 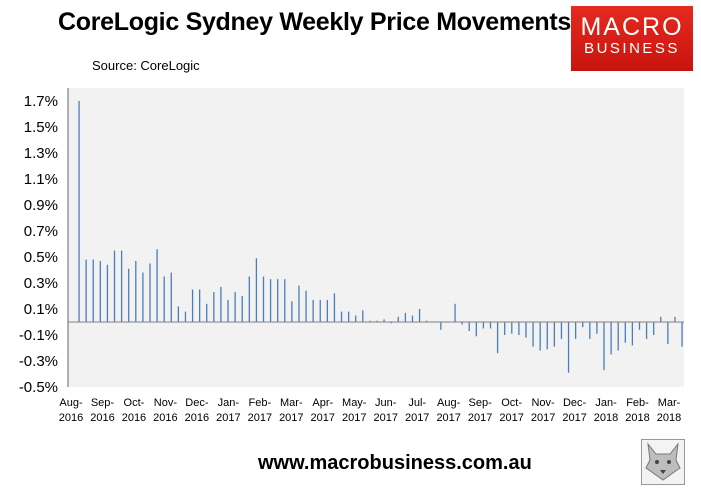 What do you see at coordinates (41, 257) in the screenshot?
I see `y-tick-label: 0.5%` at bounding box center [41, 257].